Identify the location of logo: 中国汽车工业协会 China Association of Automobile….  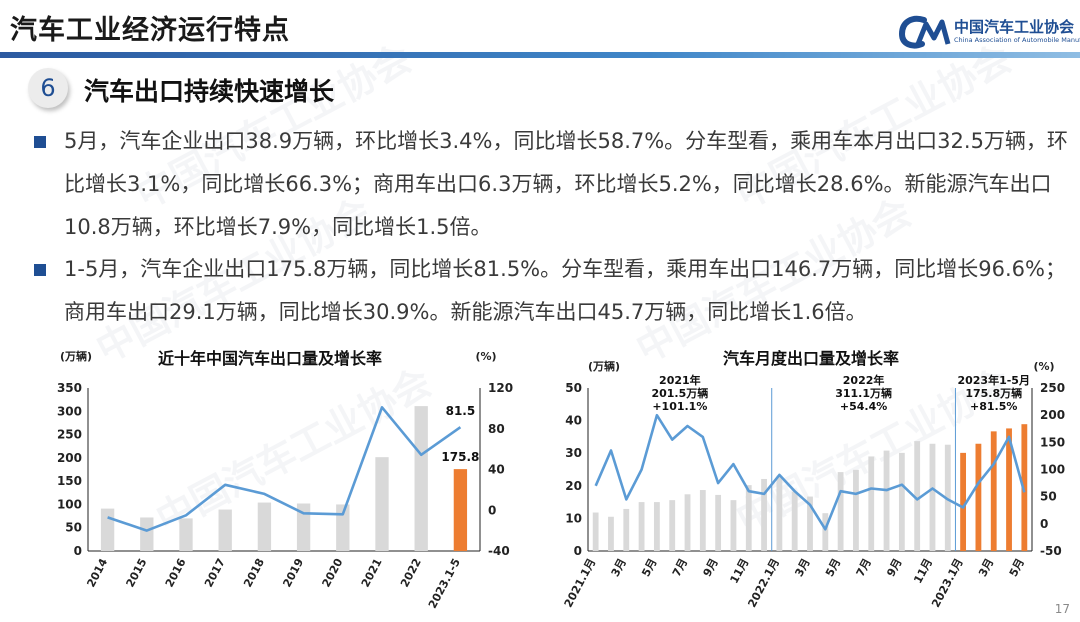
(989, 32).